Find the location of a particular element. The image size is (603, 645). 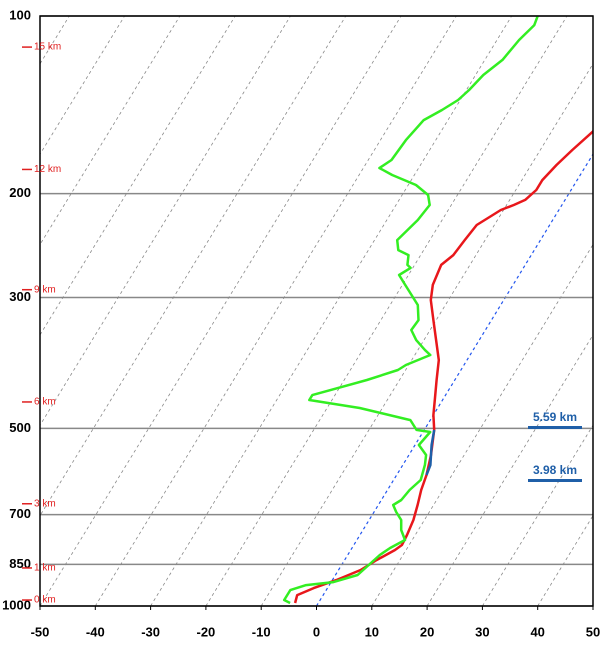

x-tick-label: 10 is located at coordinates (372, 631).